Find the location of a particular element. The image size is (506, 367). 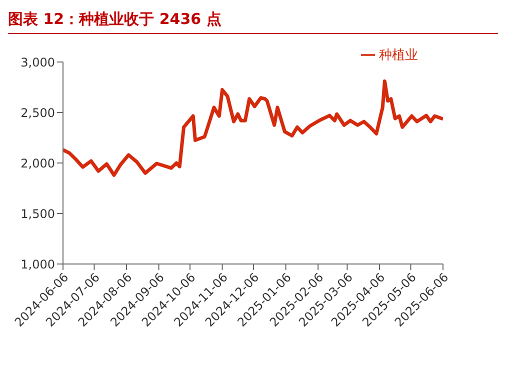

y-tick-label: 3,000 is located at coordinates (37, 62).